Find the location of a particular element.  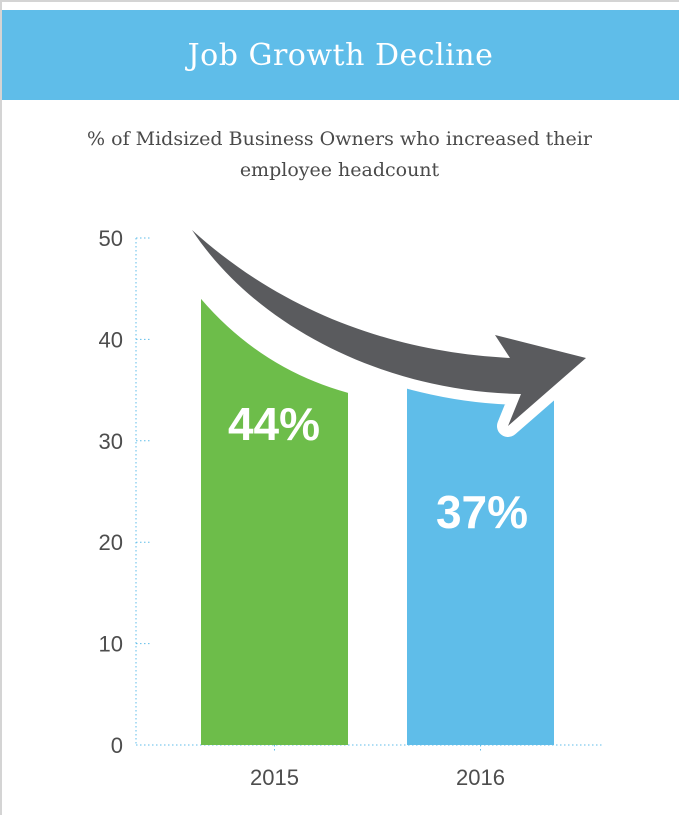

y-tick-label: 10 is located at coordinates (111, 644).